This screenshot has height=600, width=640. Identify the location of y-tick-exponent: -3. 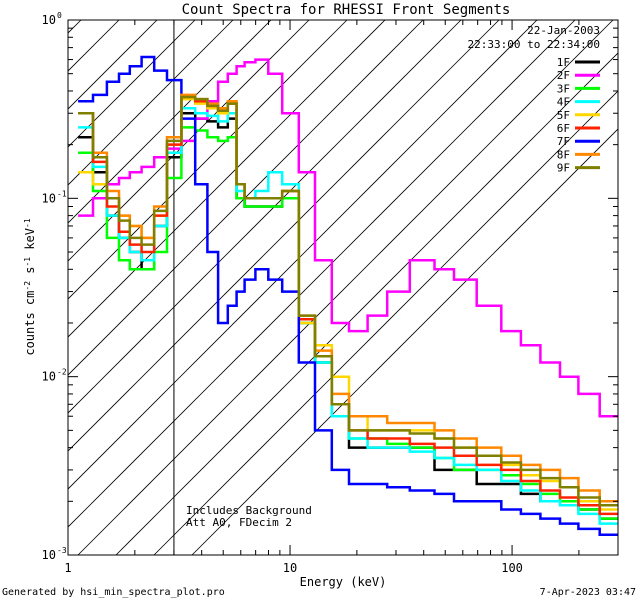
(62, 550).